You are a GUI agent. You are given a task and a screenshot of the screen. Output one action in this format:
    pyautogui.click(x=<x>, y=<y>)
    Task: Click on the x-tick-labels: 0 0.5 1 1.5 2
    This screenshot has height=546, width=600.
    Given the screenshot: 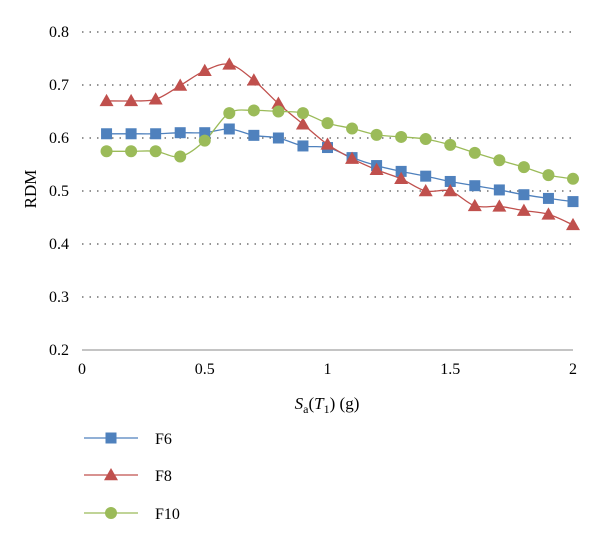 What is the action you would take?
    pyautogui.click(x=327, y=369)
    